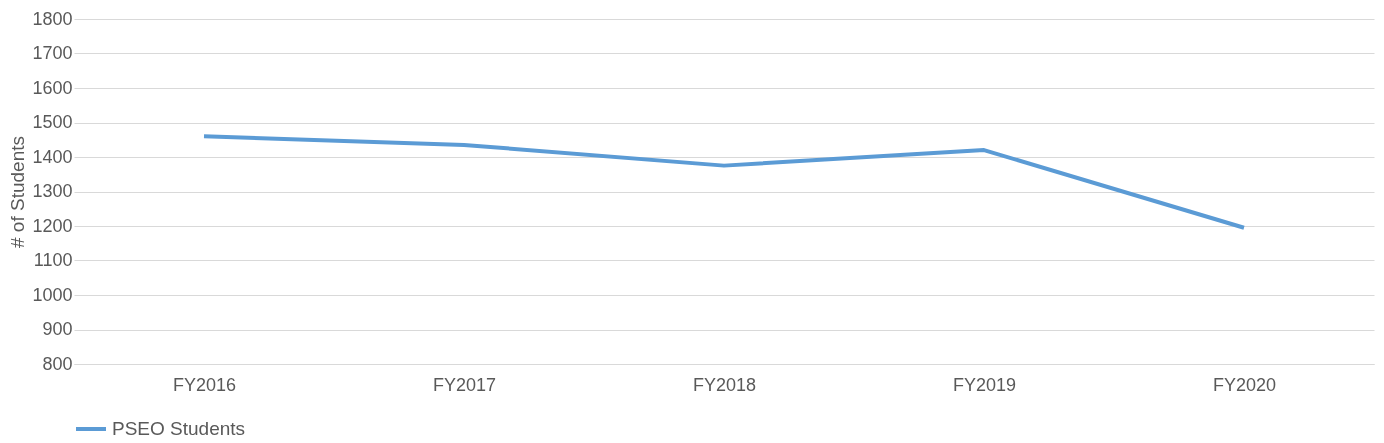 The height and width of the screenshot is (443, 1384). Describe the element at coordinates (984, 384) in the screenshot. I see `x-tick-label: FY2019` at that location.